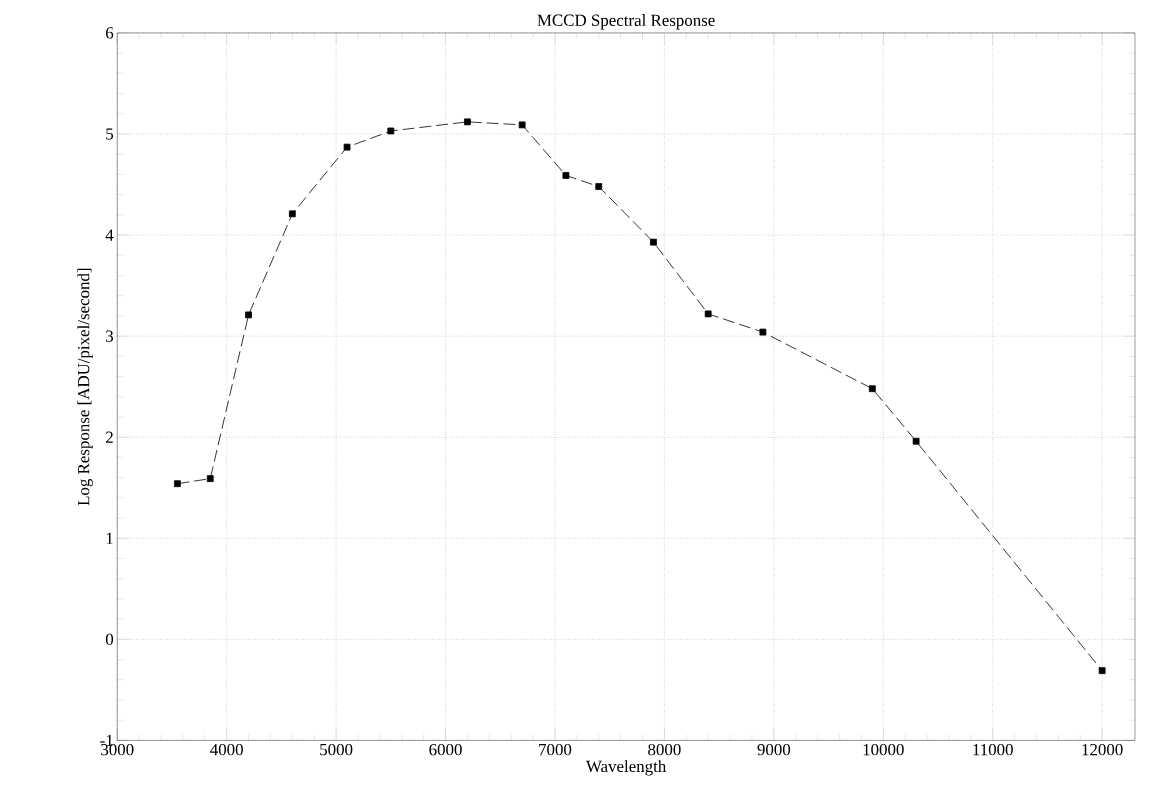  I want to click on y-tick-label: 5, so click(110, 134).